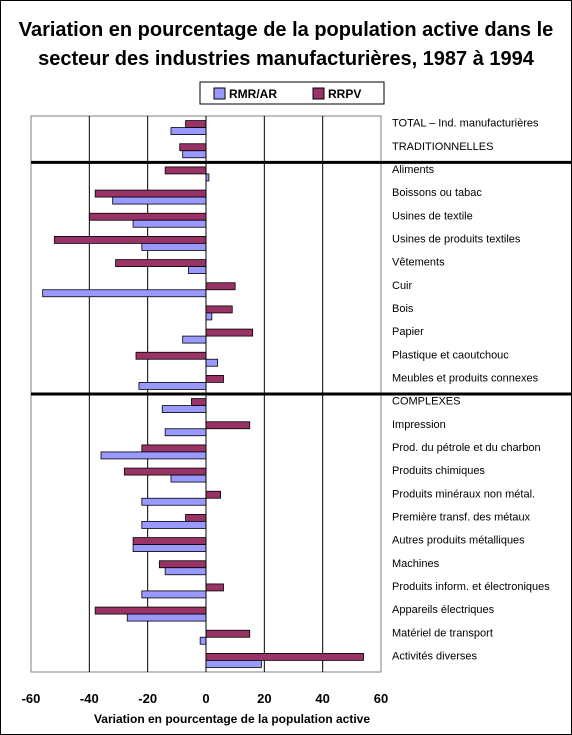  Describe the element at coordinates (456, 239) in the screenshot. I see `category-label: Usines de produits textiles` at that location.